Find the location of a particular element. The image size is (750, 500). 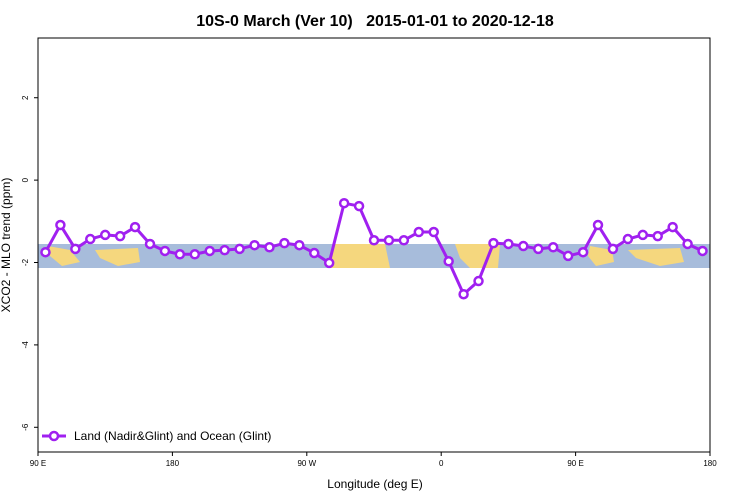

map-strip is located at coordinates (374, 256).